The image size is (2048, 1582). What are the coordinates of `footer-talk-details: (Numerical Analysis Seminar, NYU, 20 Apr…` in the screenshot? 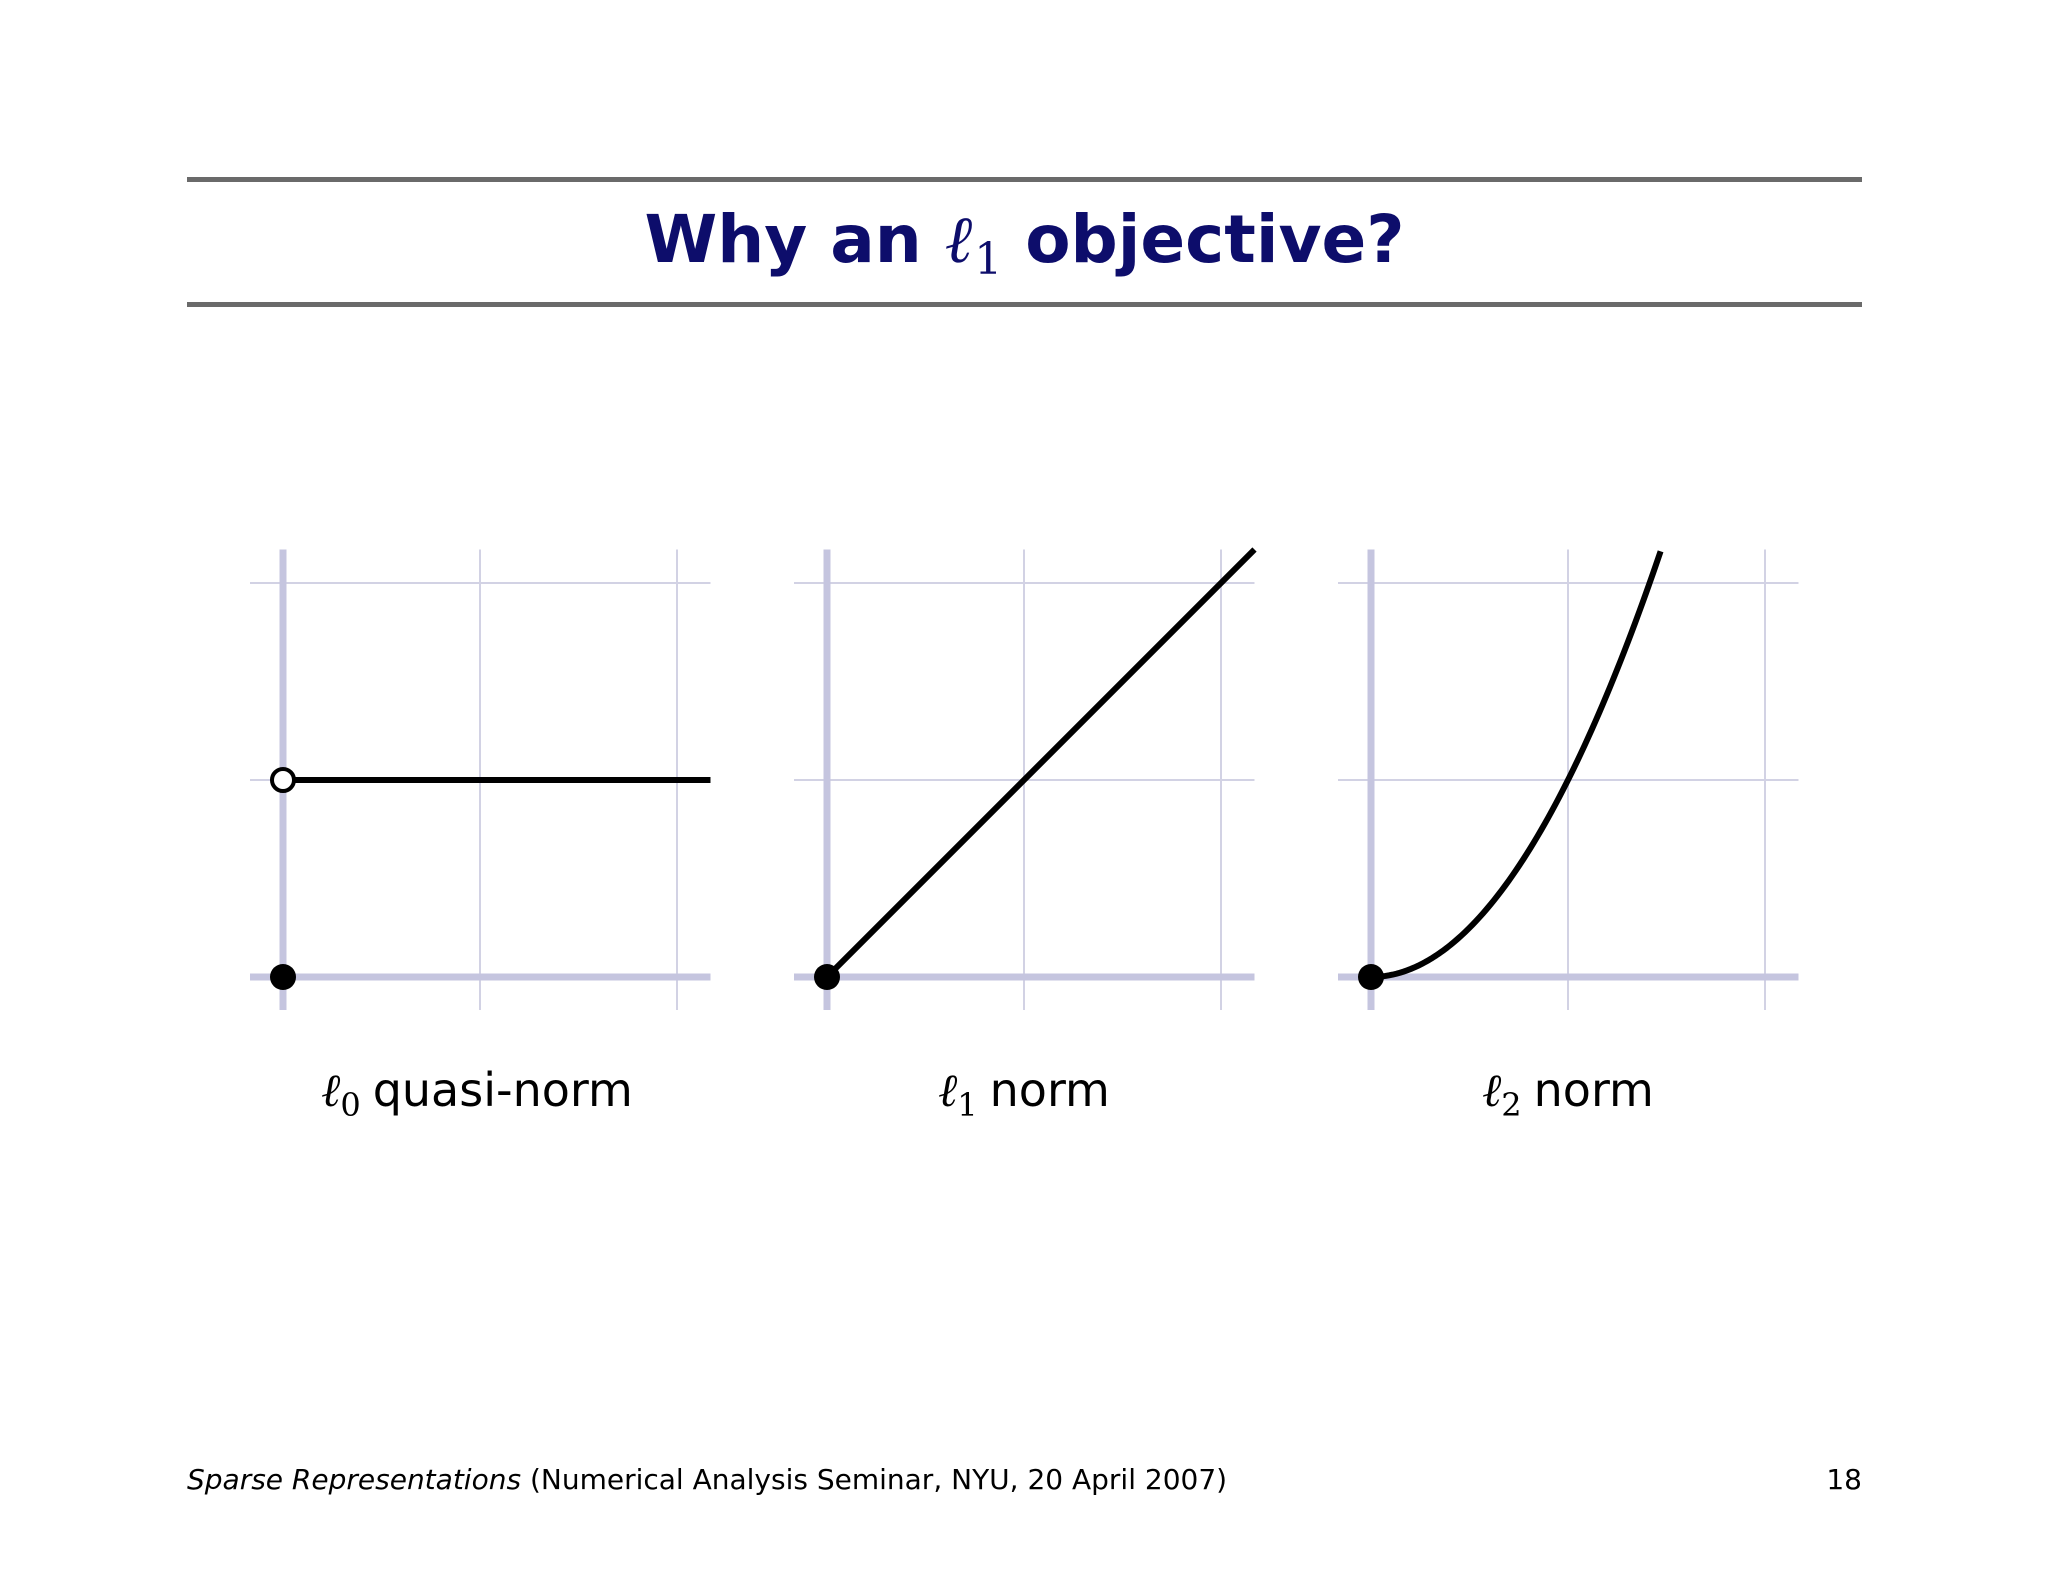 It's located at (874, 1479).